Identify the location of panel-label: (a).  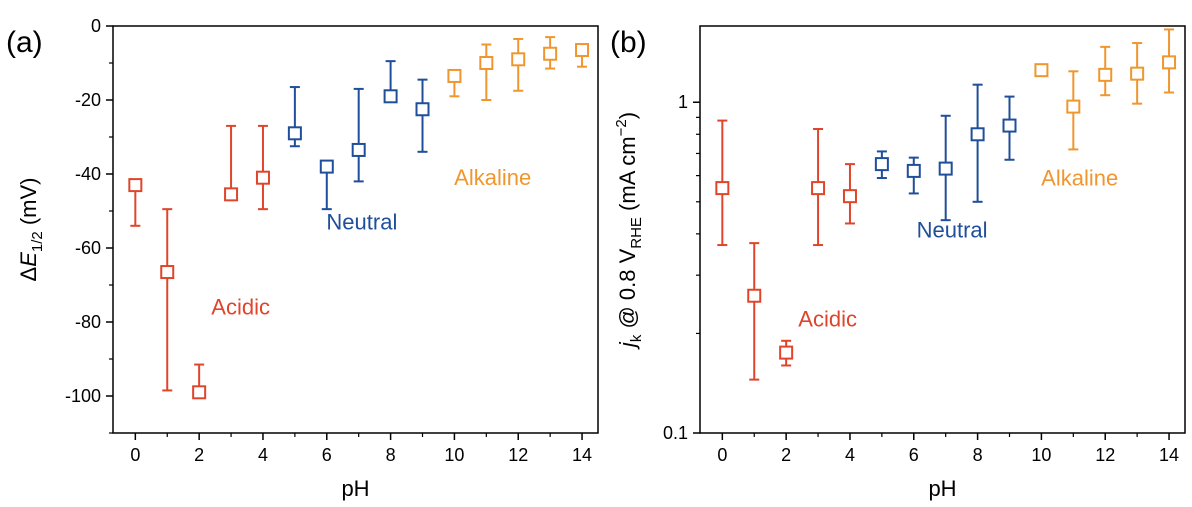
(24, 42).